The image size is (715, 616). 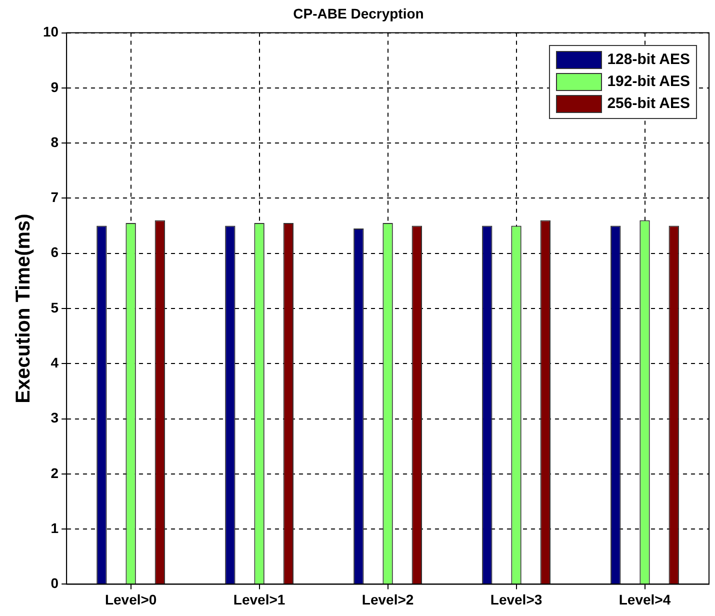 What do you see at coordinates (388, 599) in the screenshot?
I see `x-tick-label: Level>2` at bounding box center [388, 599].